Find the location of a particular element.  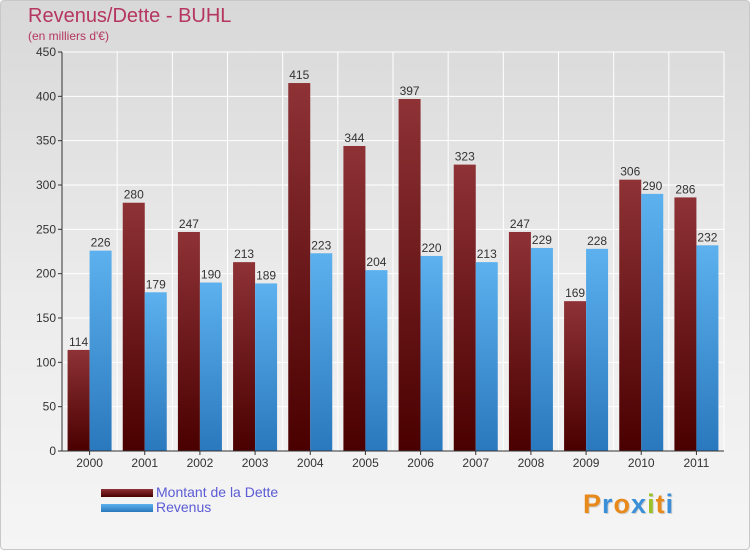

y-tick-label: 50 is located at coordinates (50, 407).